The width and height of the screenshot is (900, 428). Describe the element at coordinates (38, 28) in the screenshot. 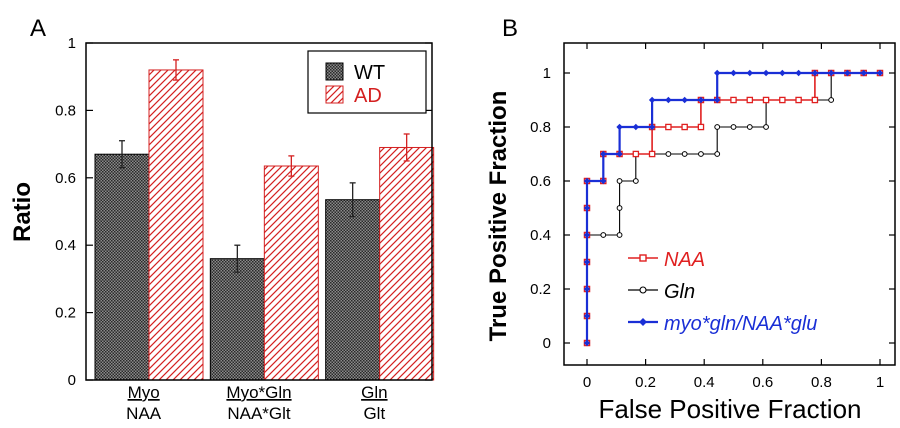

I see `panel-label-a: A` at that location.